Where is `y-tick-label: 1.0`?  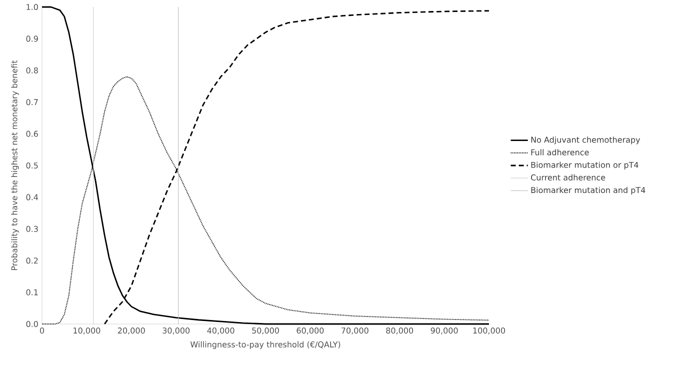 y-tick-label: 1.0 is located at coordinates (32, 7).